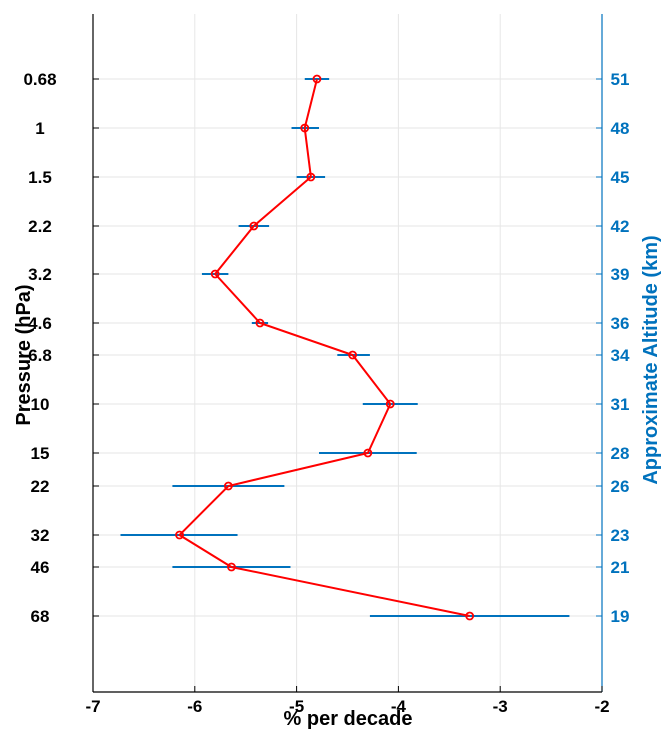 This screenshot has width=670, height=729. Describe the element at coordinates (40, 567) in the screenshot. I see `pressure-tick-label: 46` at that location.